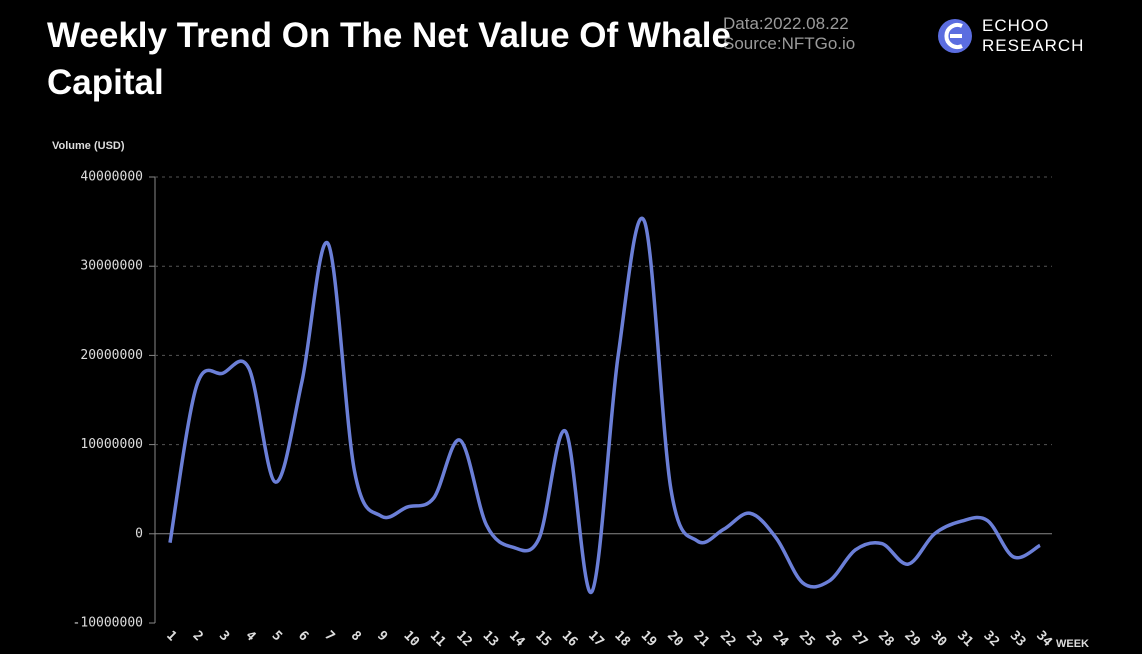 The height and width of the screenshot is (654, 1142). I want to click on y-tick-label: -10000000, so click(108, 623).